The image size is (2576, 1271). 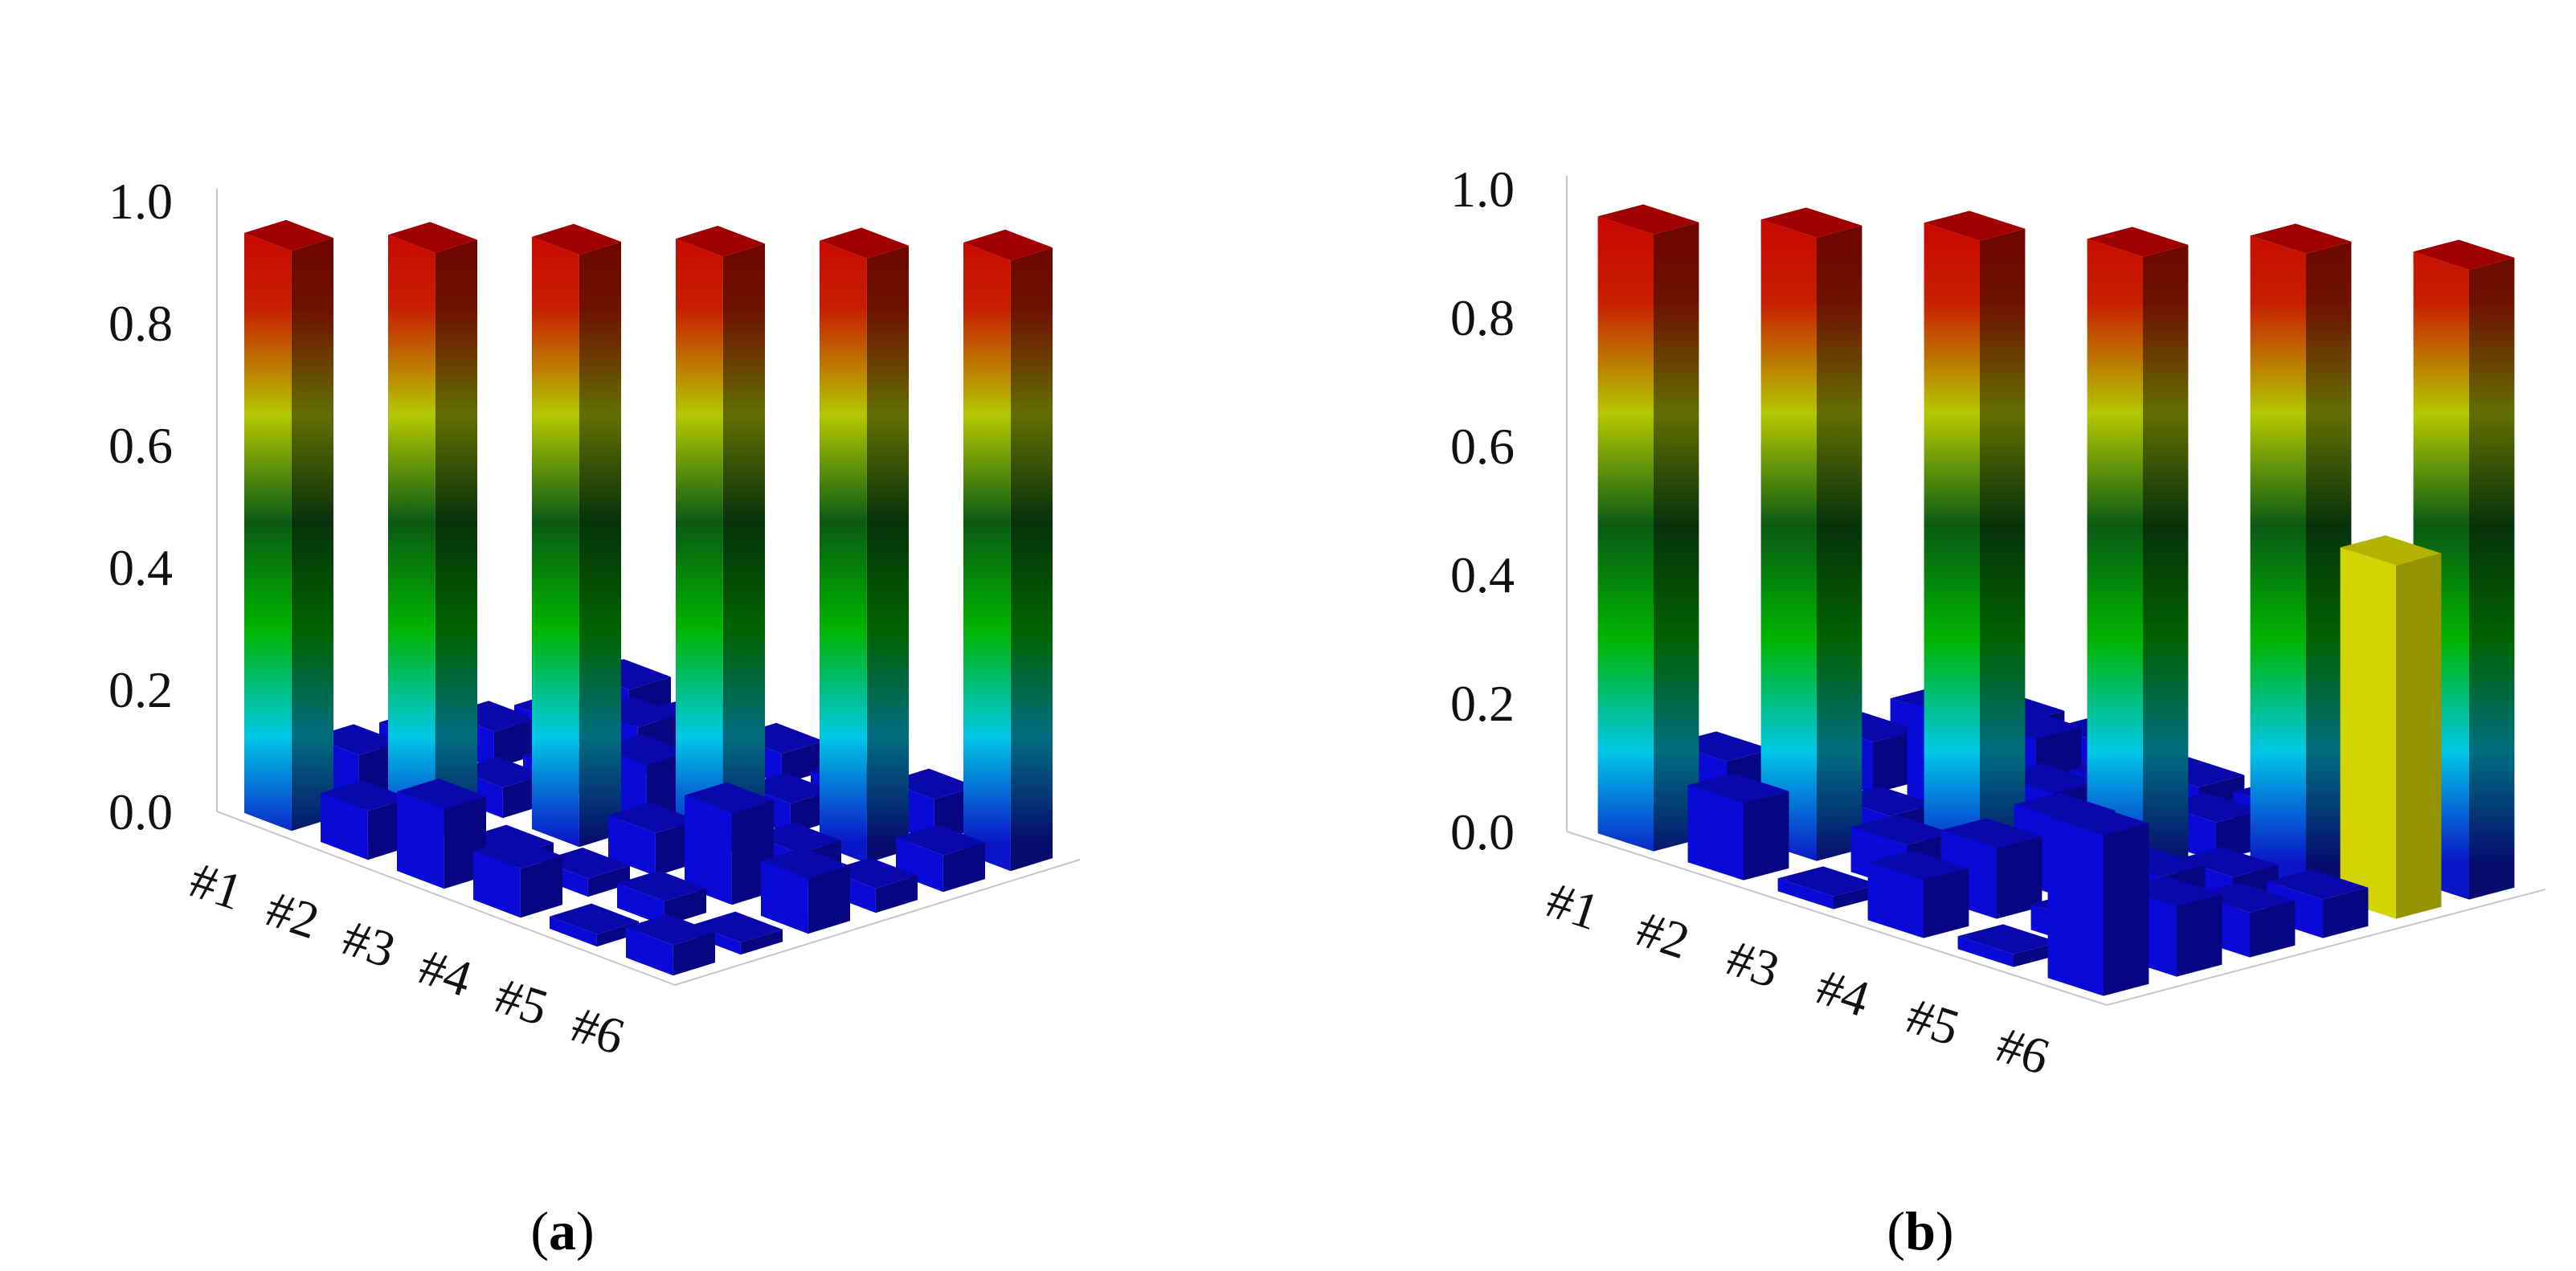 What do you see at coordinates (562, 1230) in the screenshot?
I see `panel-a-label: (a)` at bounding box center [562, 1230].